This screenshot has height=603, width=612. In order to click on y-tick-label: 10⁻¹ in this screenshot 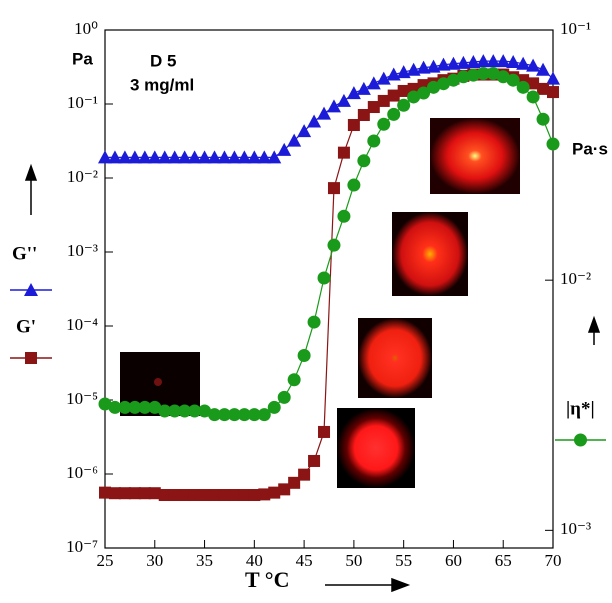, I will do `click(82, 102)`.